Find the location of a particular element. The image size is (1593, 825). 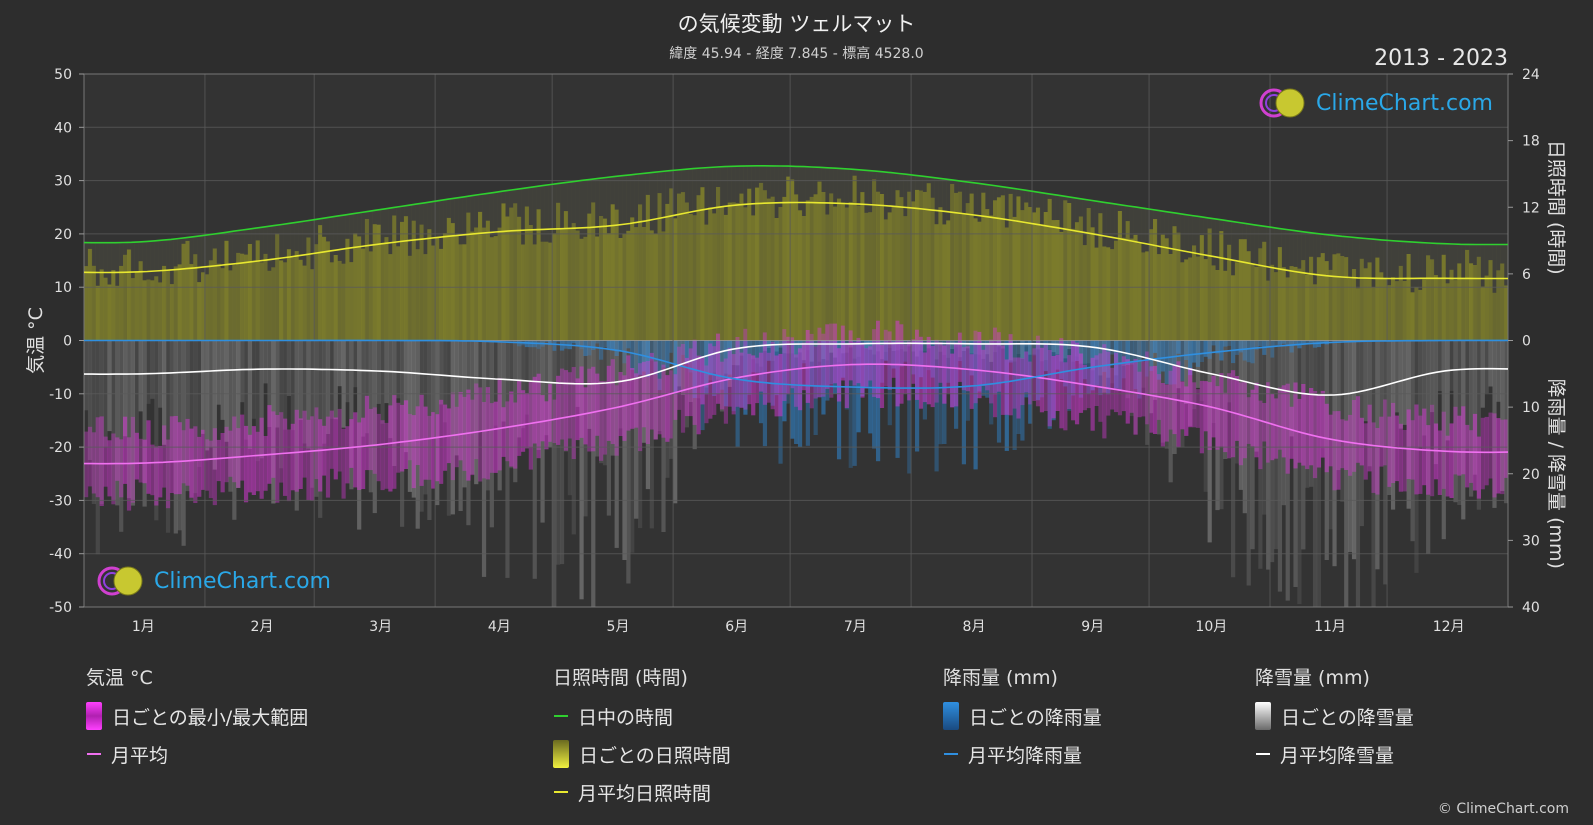

x-axis-month-label: 8月 is located at coordinates (974, 627).